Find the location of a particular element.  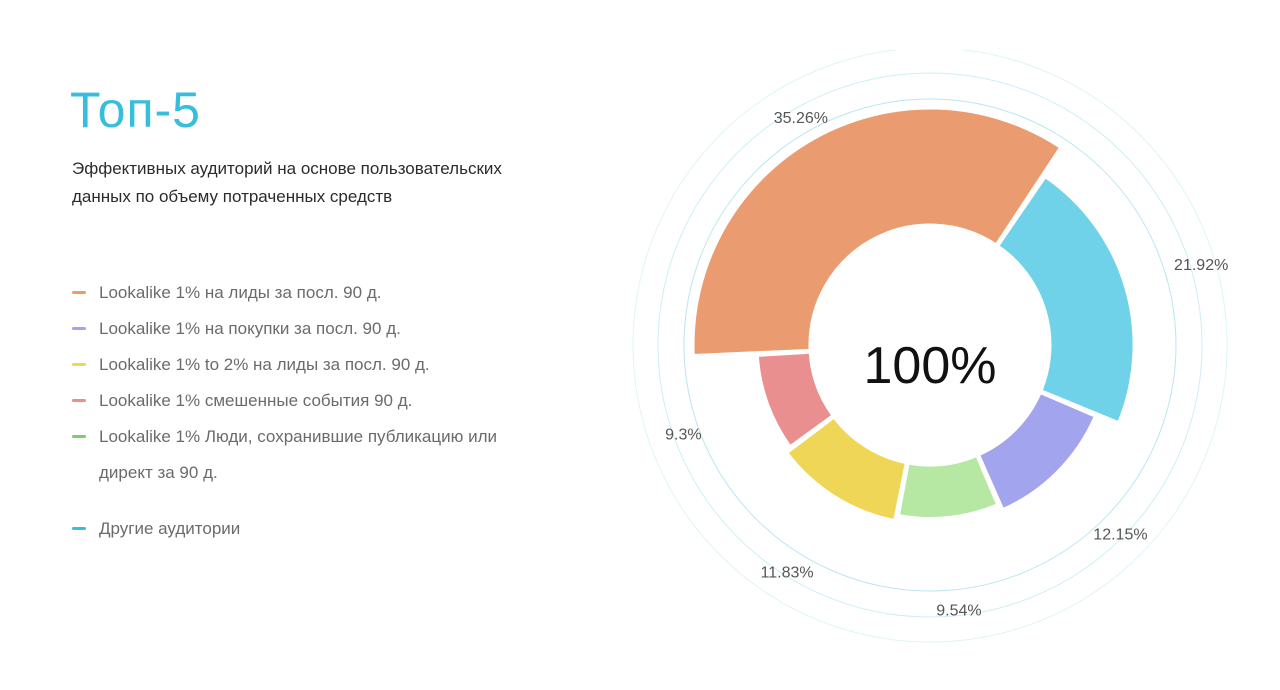

legend-label-other-audiences: Другие аудитории is located at coordinates (170, 528).